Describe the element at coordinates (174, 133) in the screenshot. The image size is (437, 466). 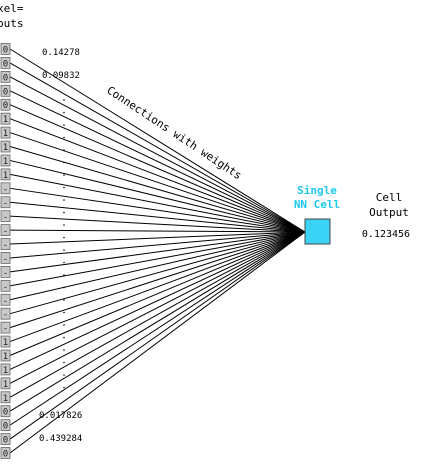
I see `connections-label: Connections with weights` at that location.